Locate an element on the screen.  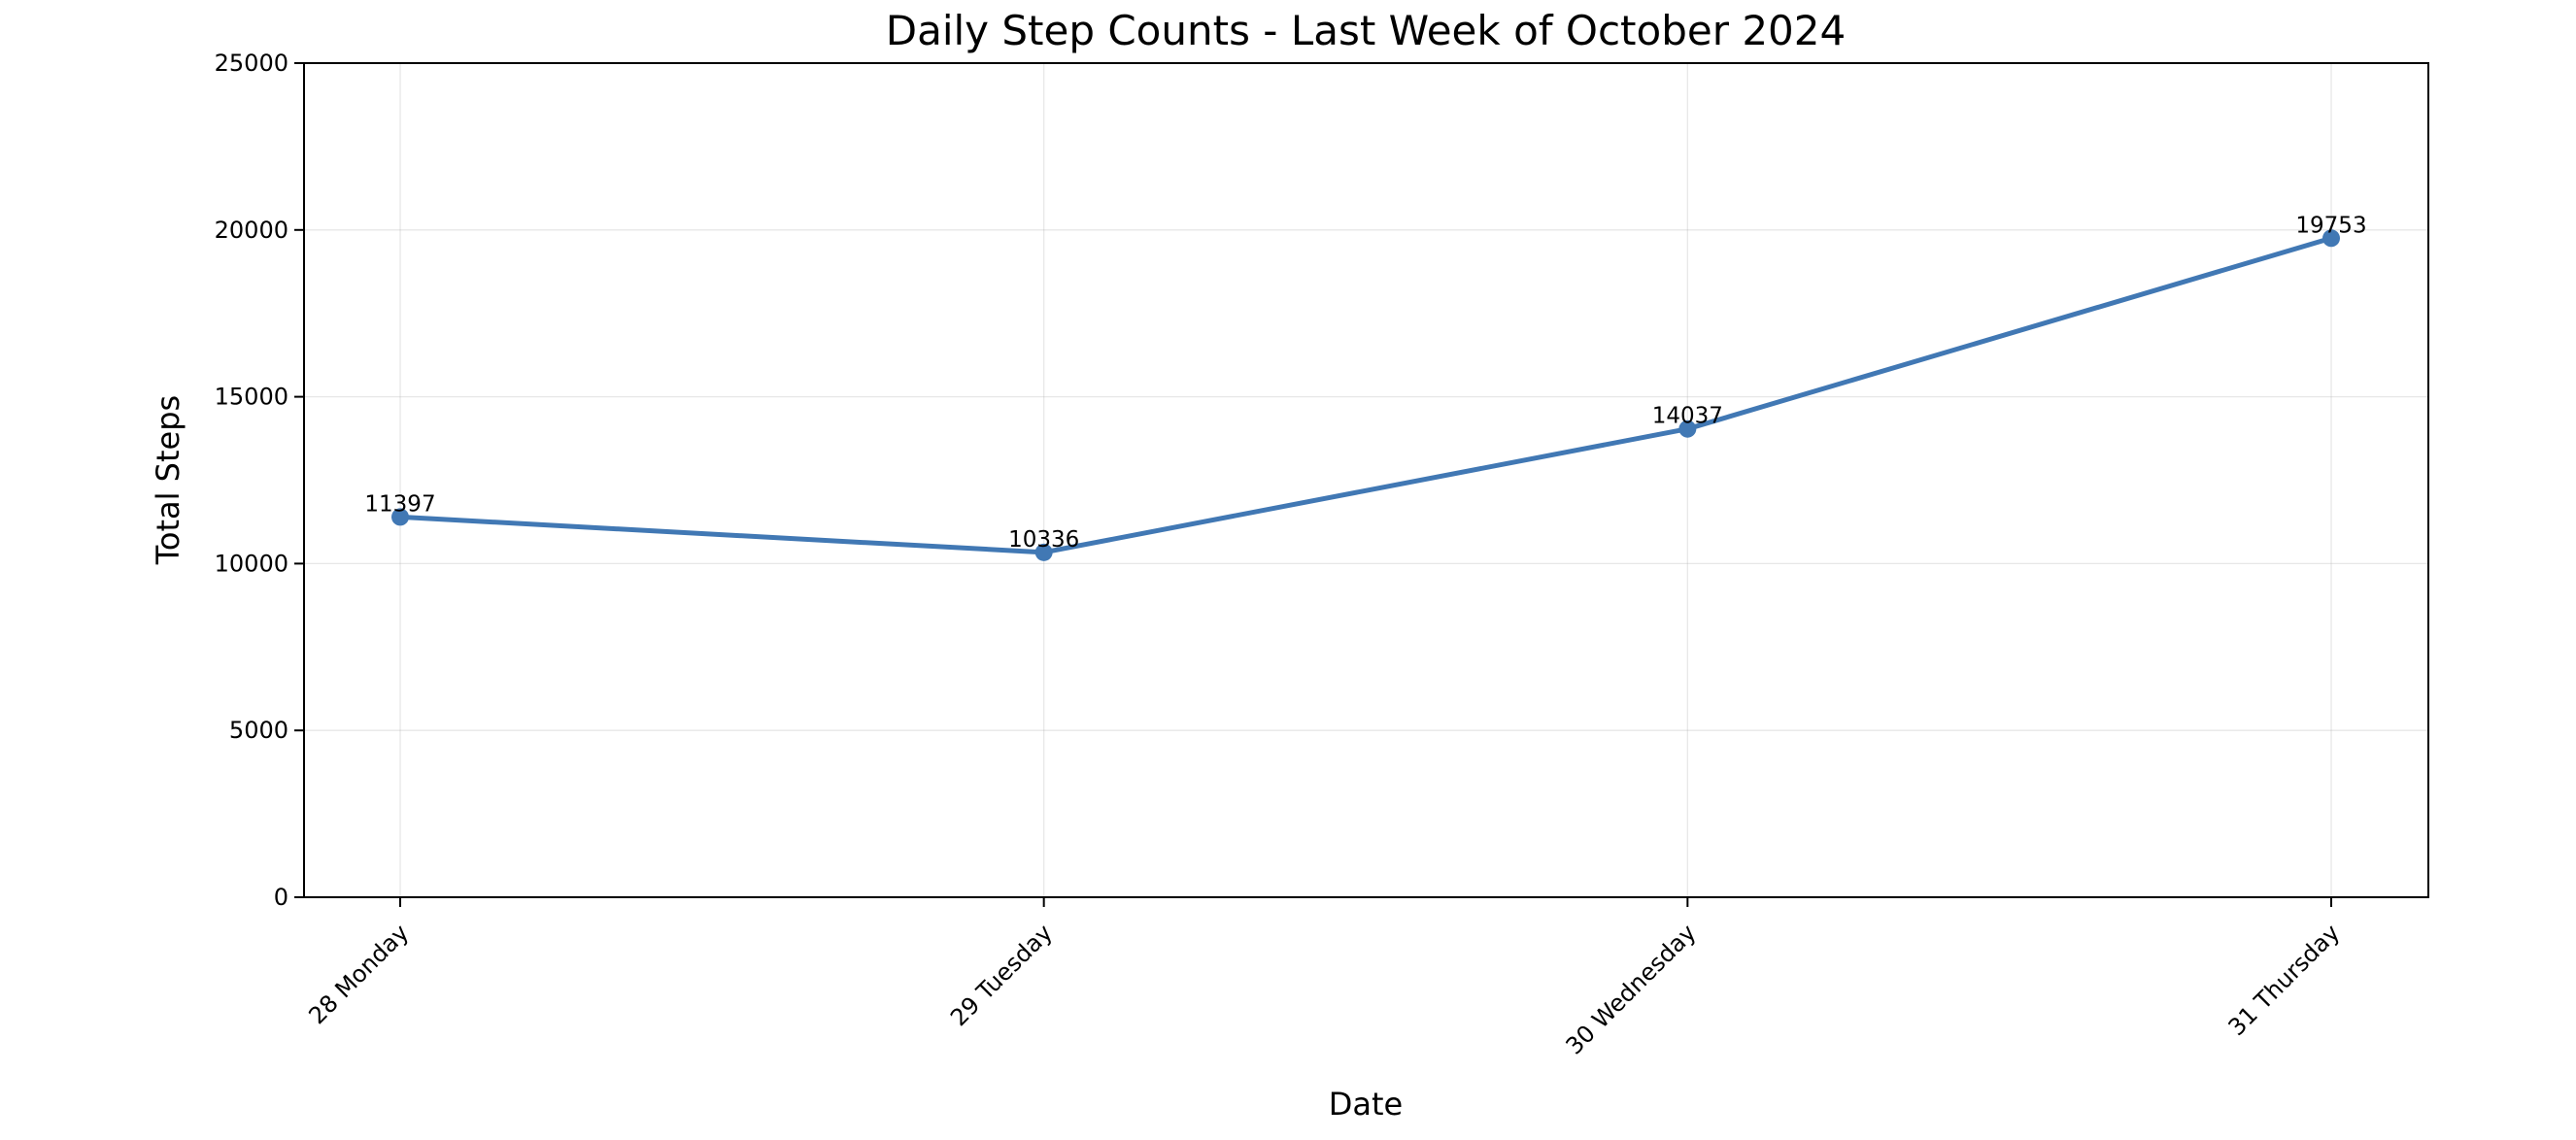
y-tick-label: 25000 is located at coordinates (251, 64).